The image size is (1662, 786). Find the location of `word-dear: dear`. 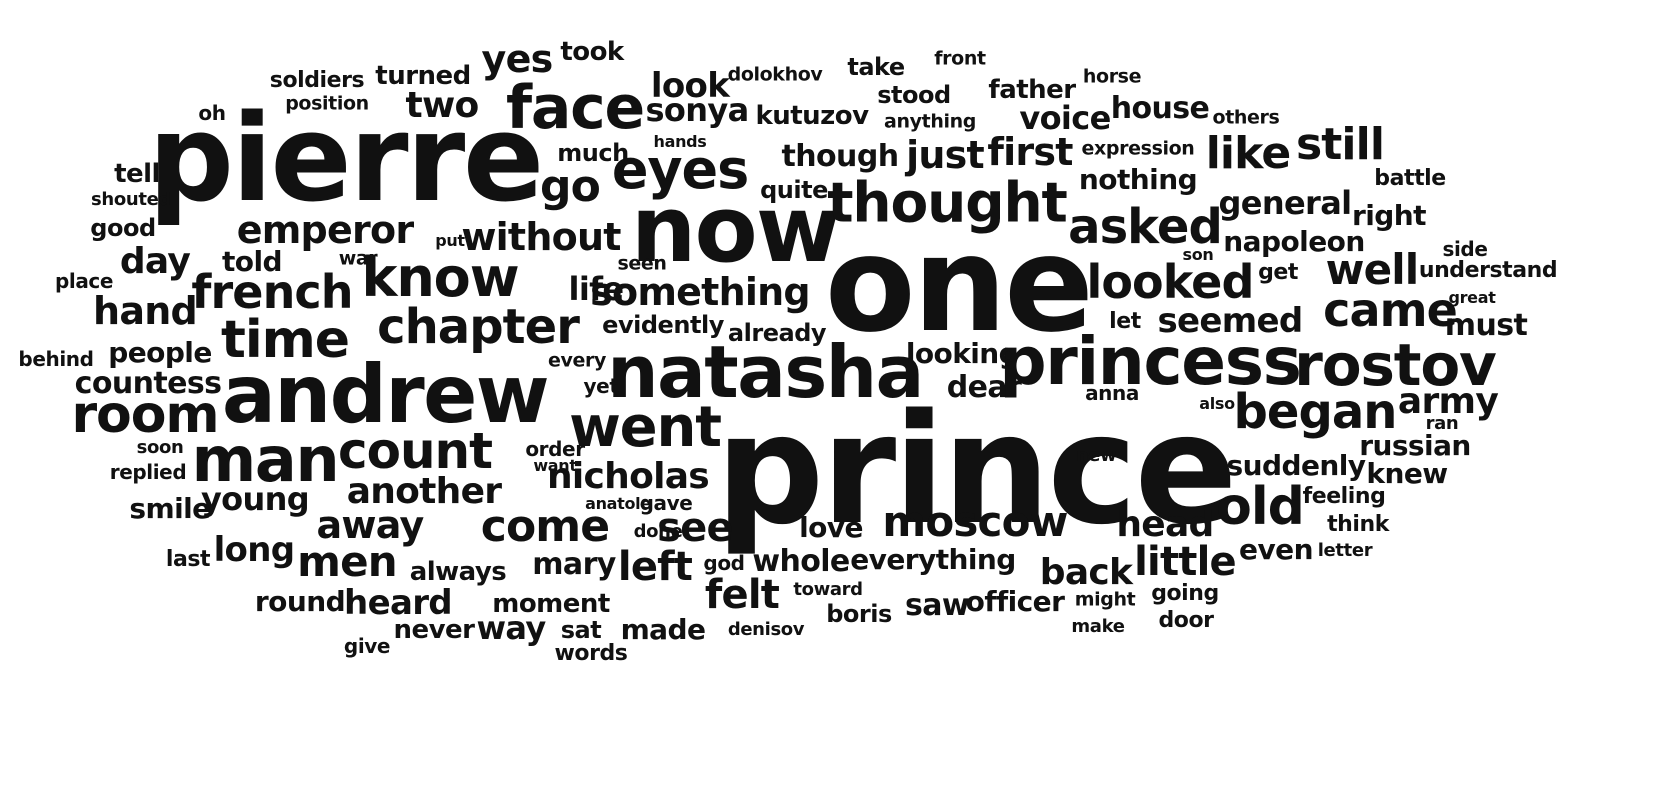

word-dear: dear is located at coordinates (984, 387).